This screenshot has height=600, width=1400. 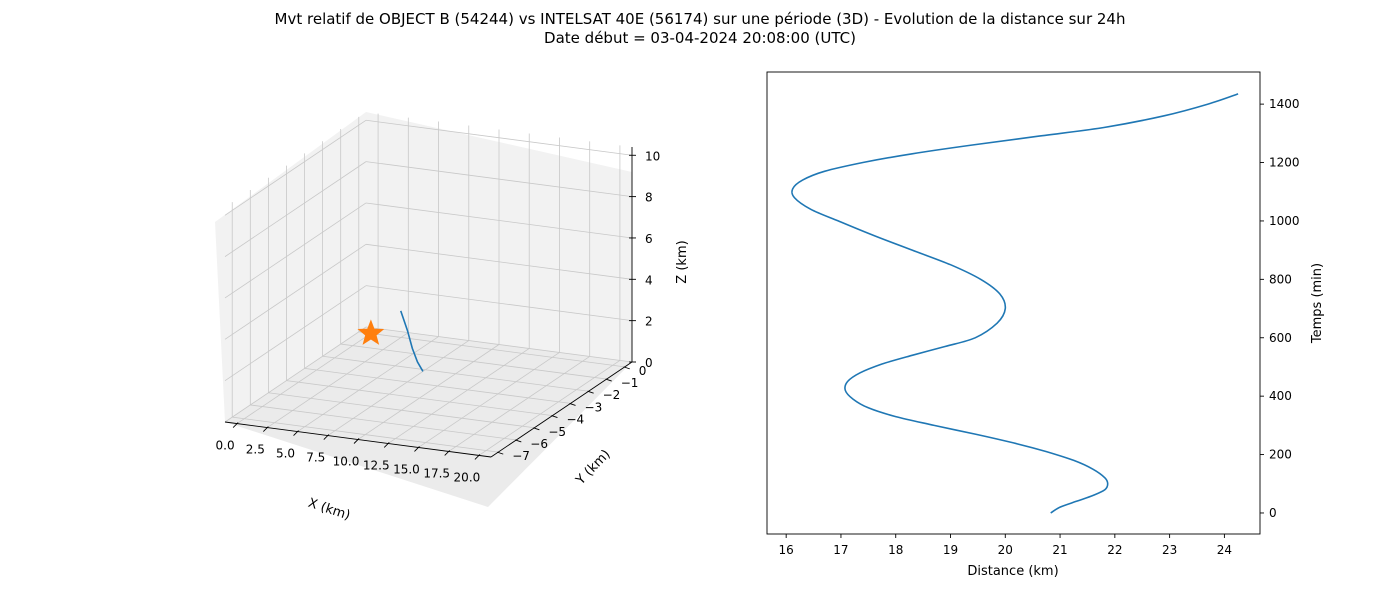 I want to click on time-tick-label: 800, so click(x=1280, y=279).